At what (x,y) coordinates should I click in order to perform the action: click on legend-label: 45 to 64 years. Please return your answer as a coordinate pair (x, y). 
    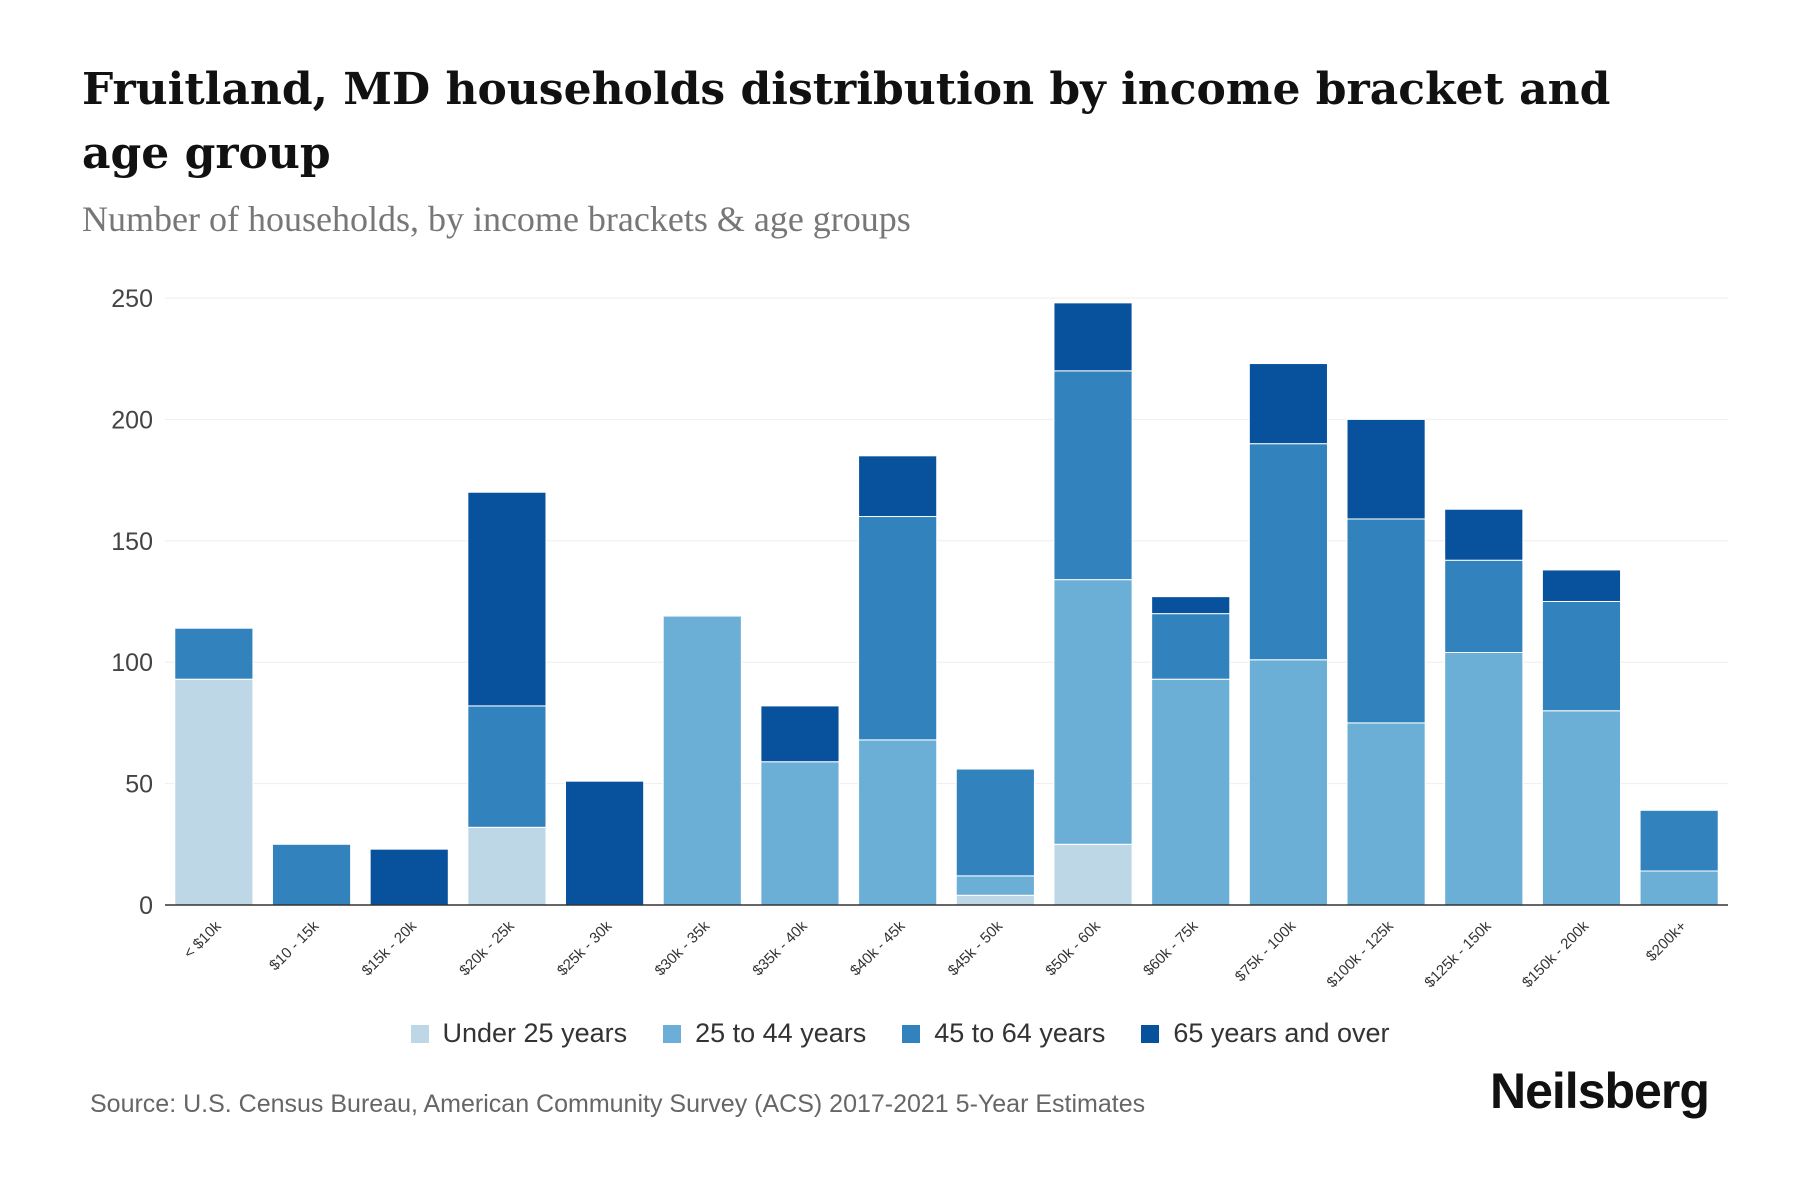
    Looking at the image, I should click on (1020, 1033).